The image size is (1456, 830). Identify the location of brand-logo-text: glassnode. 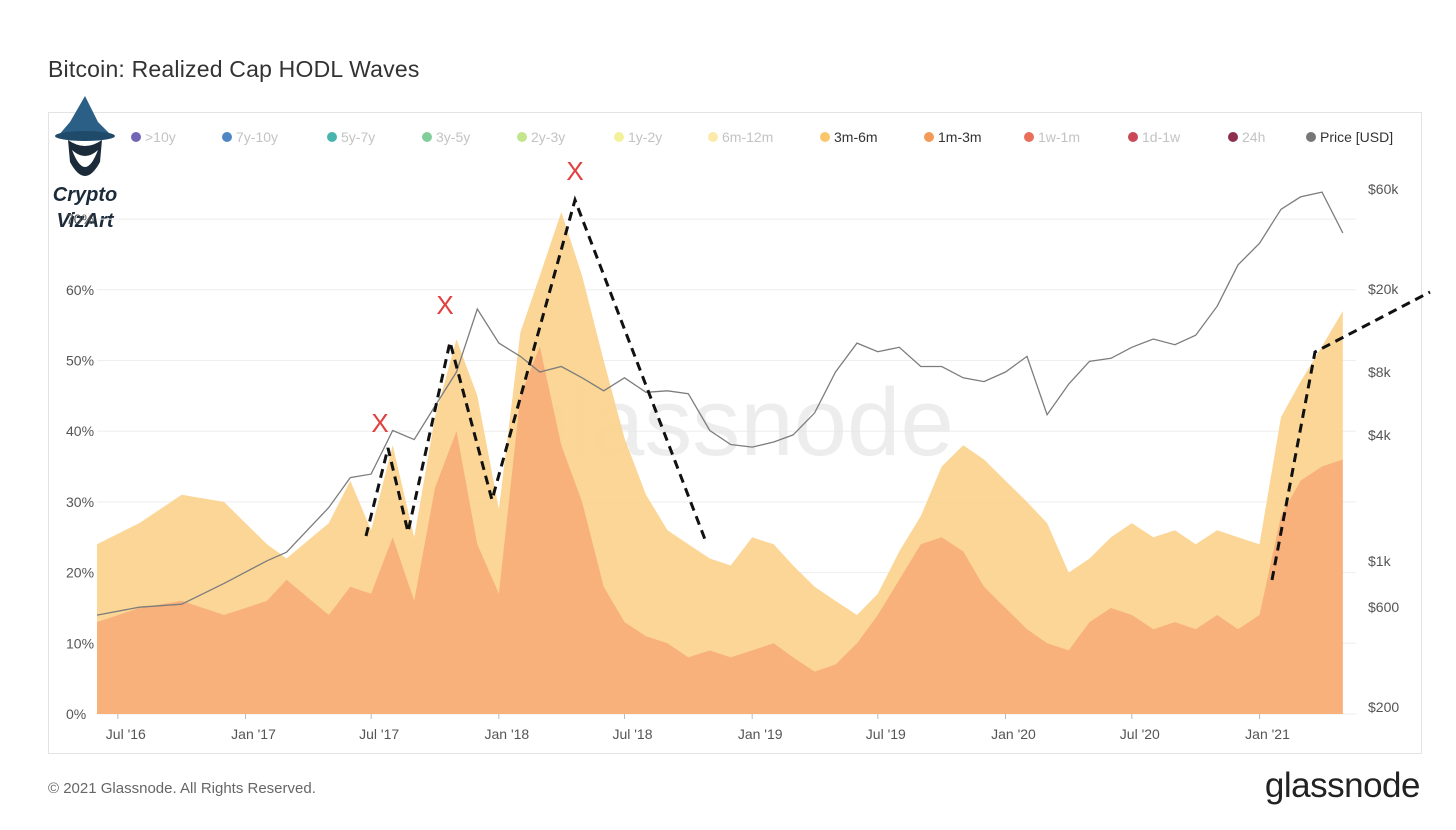
(1342, 785).